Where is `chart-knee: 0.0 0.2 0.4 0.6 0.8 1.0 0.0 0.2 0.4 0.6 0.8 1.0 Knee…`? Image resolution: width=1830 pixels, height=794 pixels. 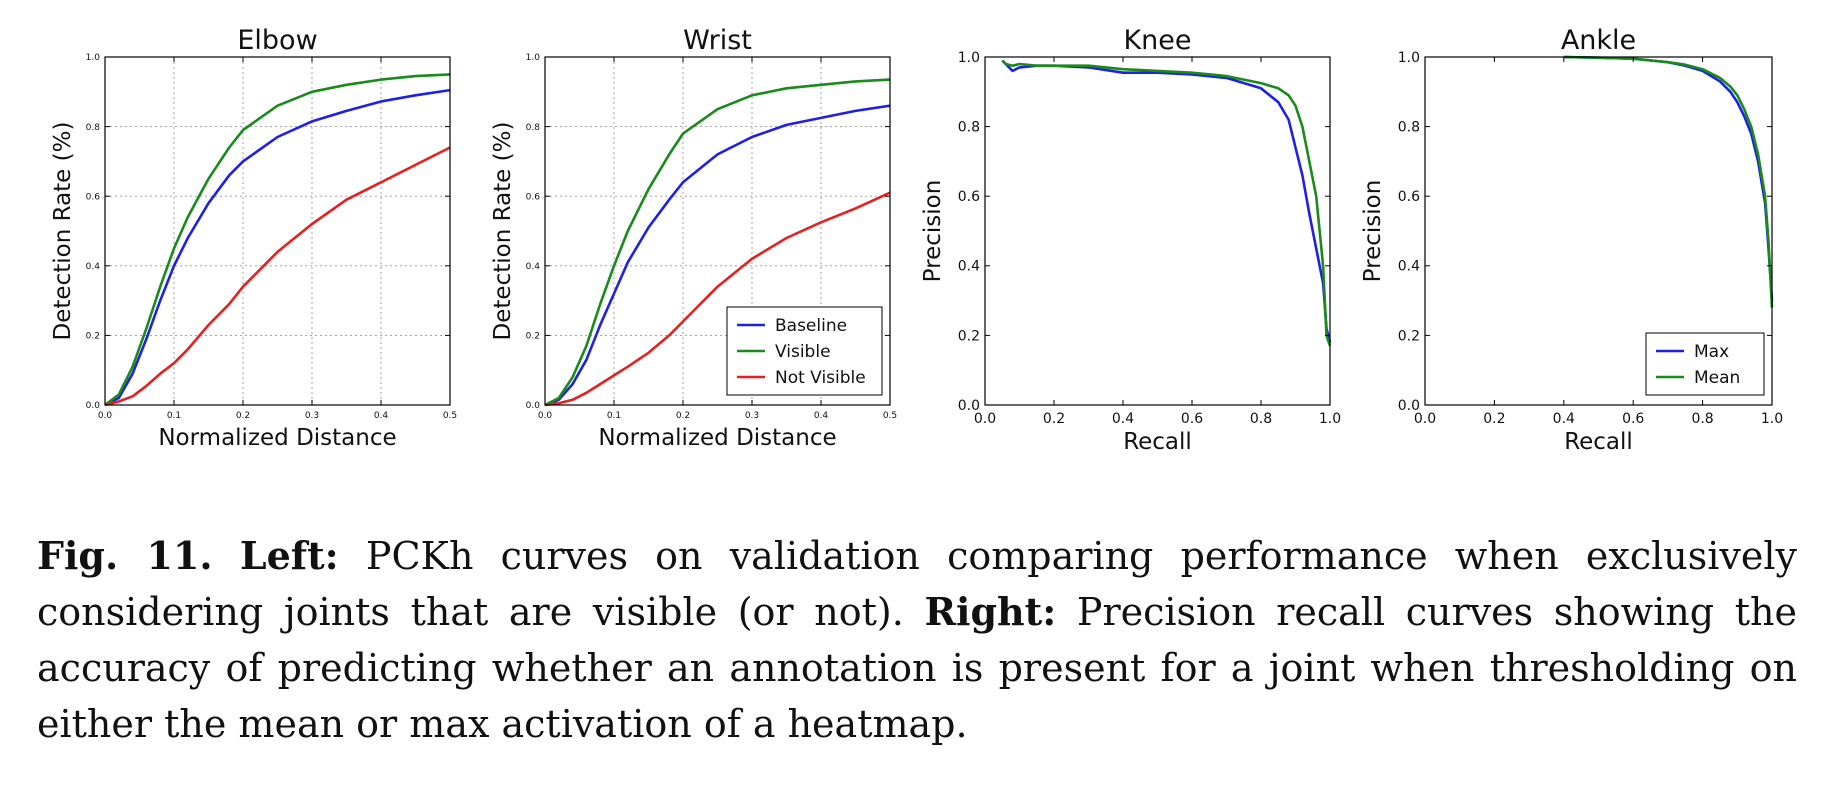 chart-knee: 0.0 0.2 0.4 0.6 0.8 1.0 0.0 0.2 0.4 0.6 0.8 1.0 Knee… is located at coordinates (1130, 240).